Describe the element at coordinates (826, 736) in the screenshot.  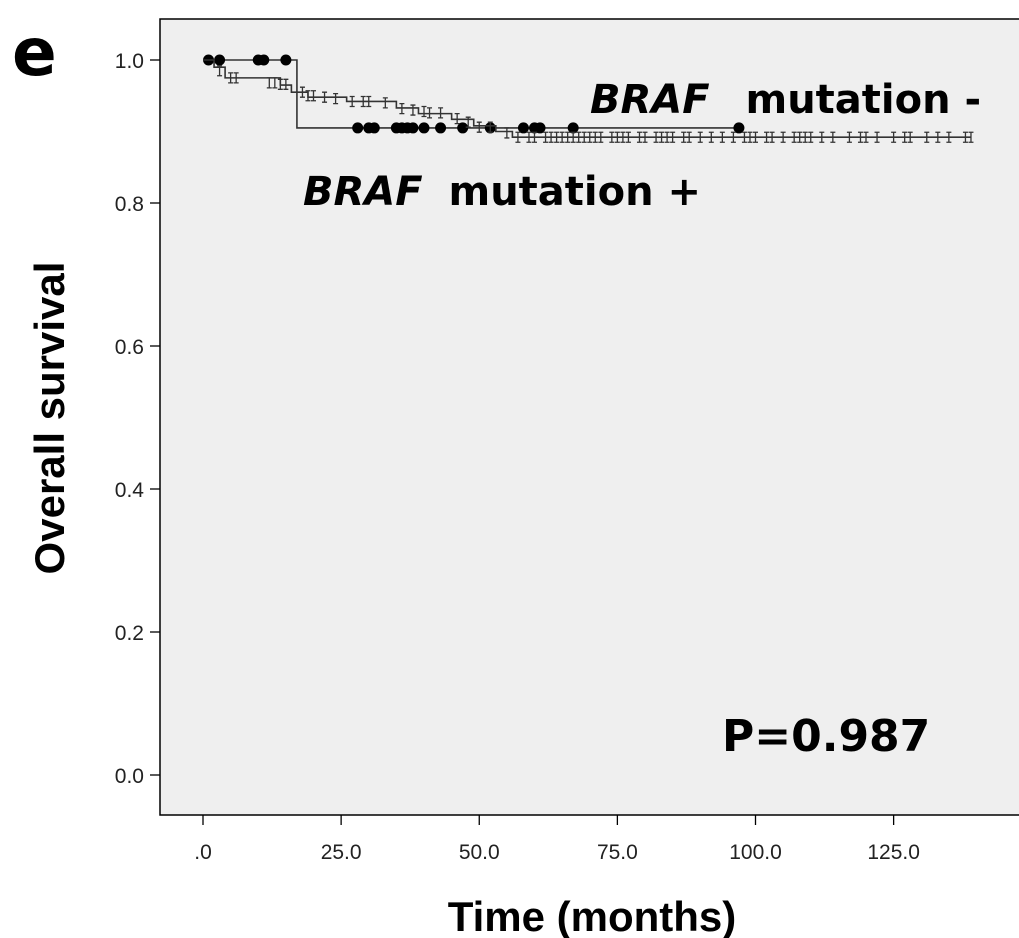
I see `p-value: P=0.987` at that location.